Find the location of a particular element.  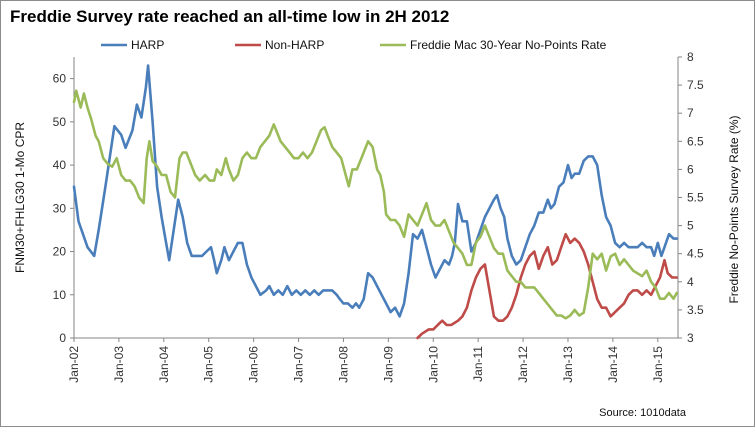

y-axis-right-label: Freddie No-Points Survey Rate (%) is located at coordinates (734, 209).